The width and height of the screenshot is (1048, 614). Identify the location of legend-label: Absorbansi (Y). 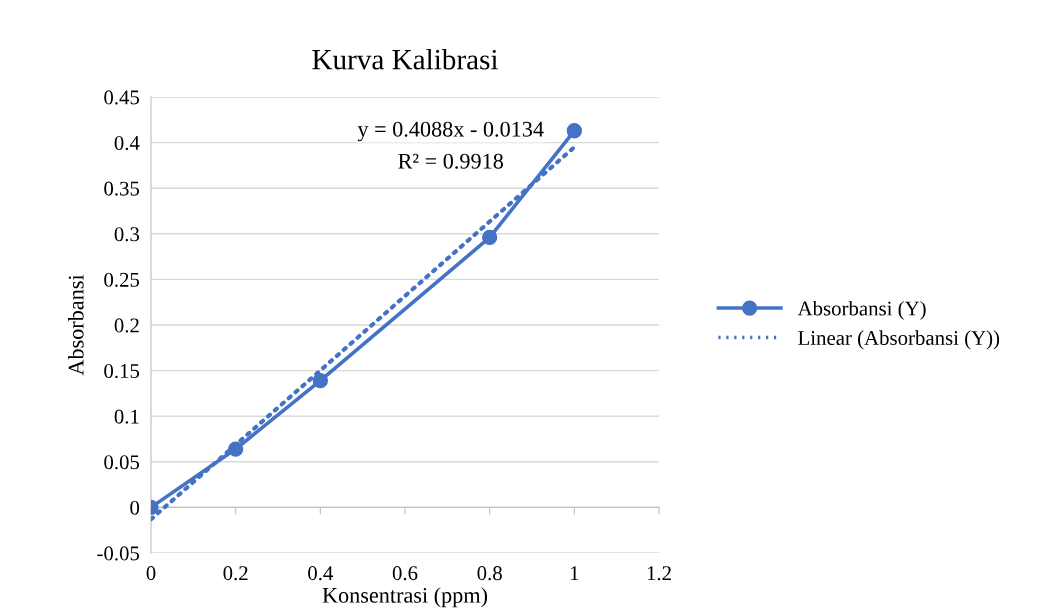
(861, 310).